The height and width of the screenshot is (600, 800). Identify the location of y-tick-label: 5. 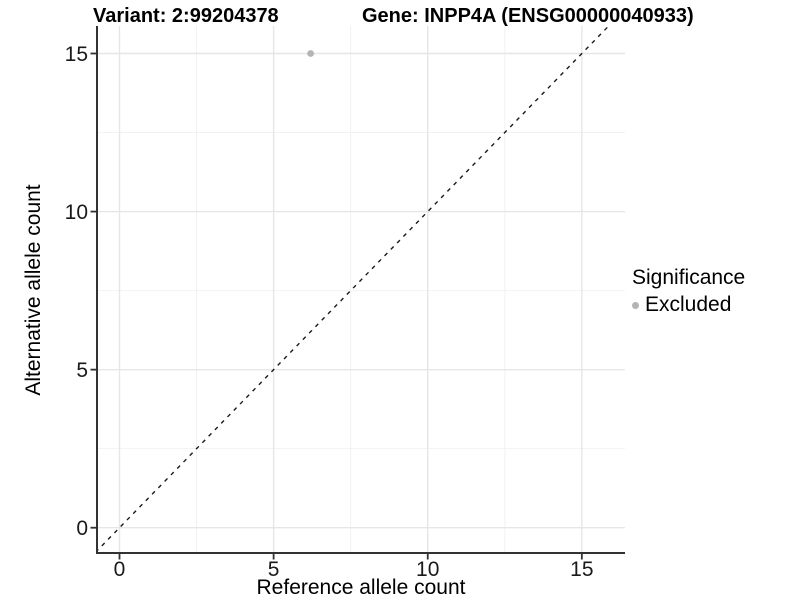
(82, 370).